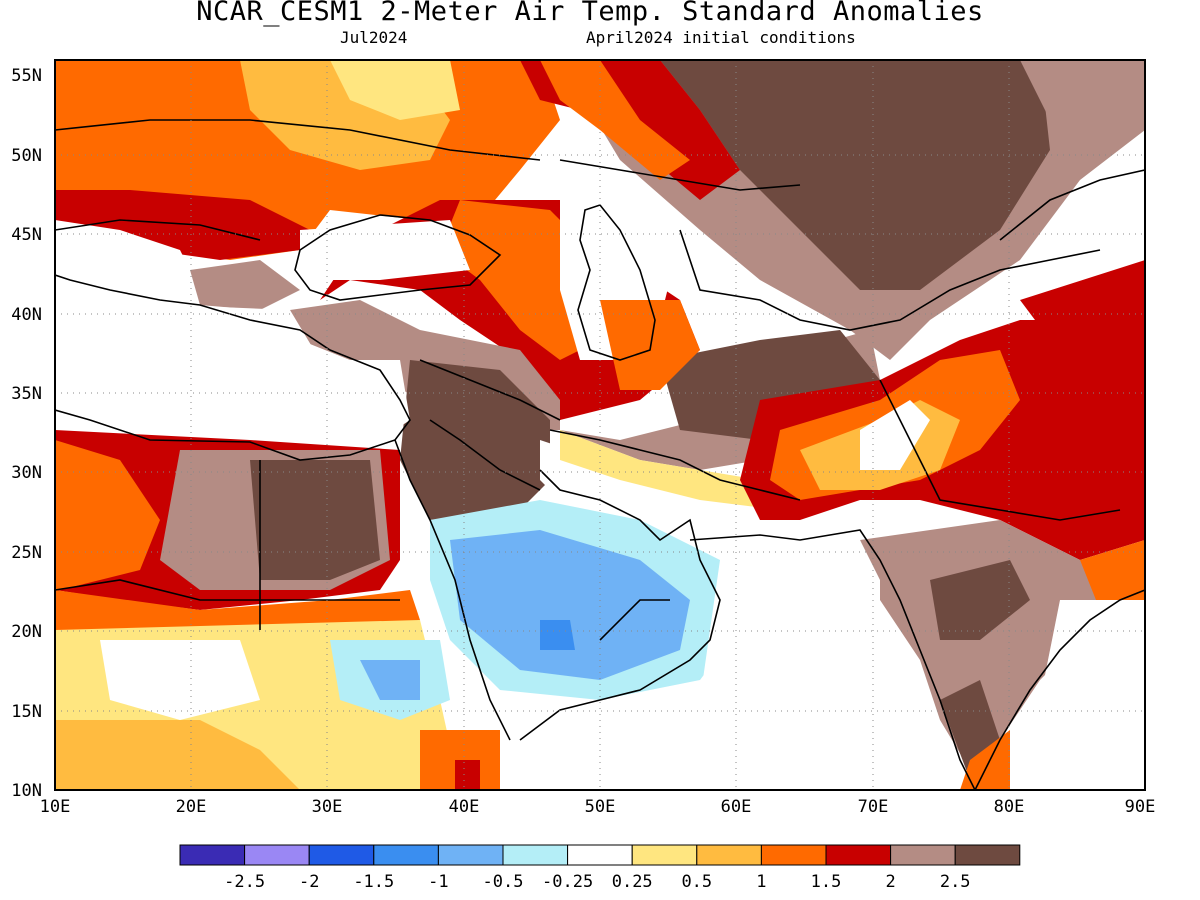 Image resolution: width=1200 pixels, height=900 pixels. What do you see at coordinates (26, 791) in the screenshot?
I see `lat-label: 10N` at bounding box center [26, 791].